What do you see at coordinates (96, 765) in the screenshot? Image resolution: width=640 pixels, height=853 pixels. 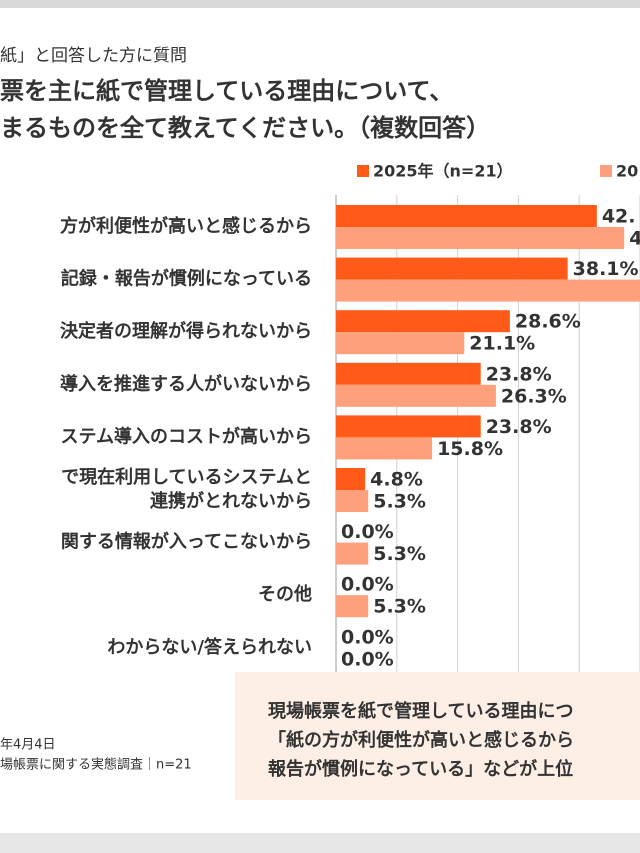 I see `footer: 場帳票に関する実態調査｜n=21` at bounding box center [96, 765].